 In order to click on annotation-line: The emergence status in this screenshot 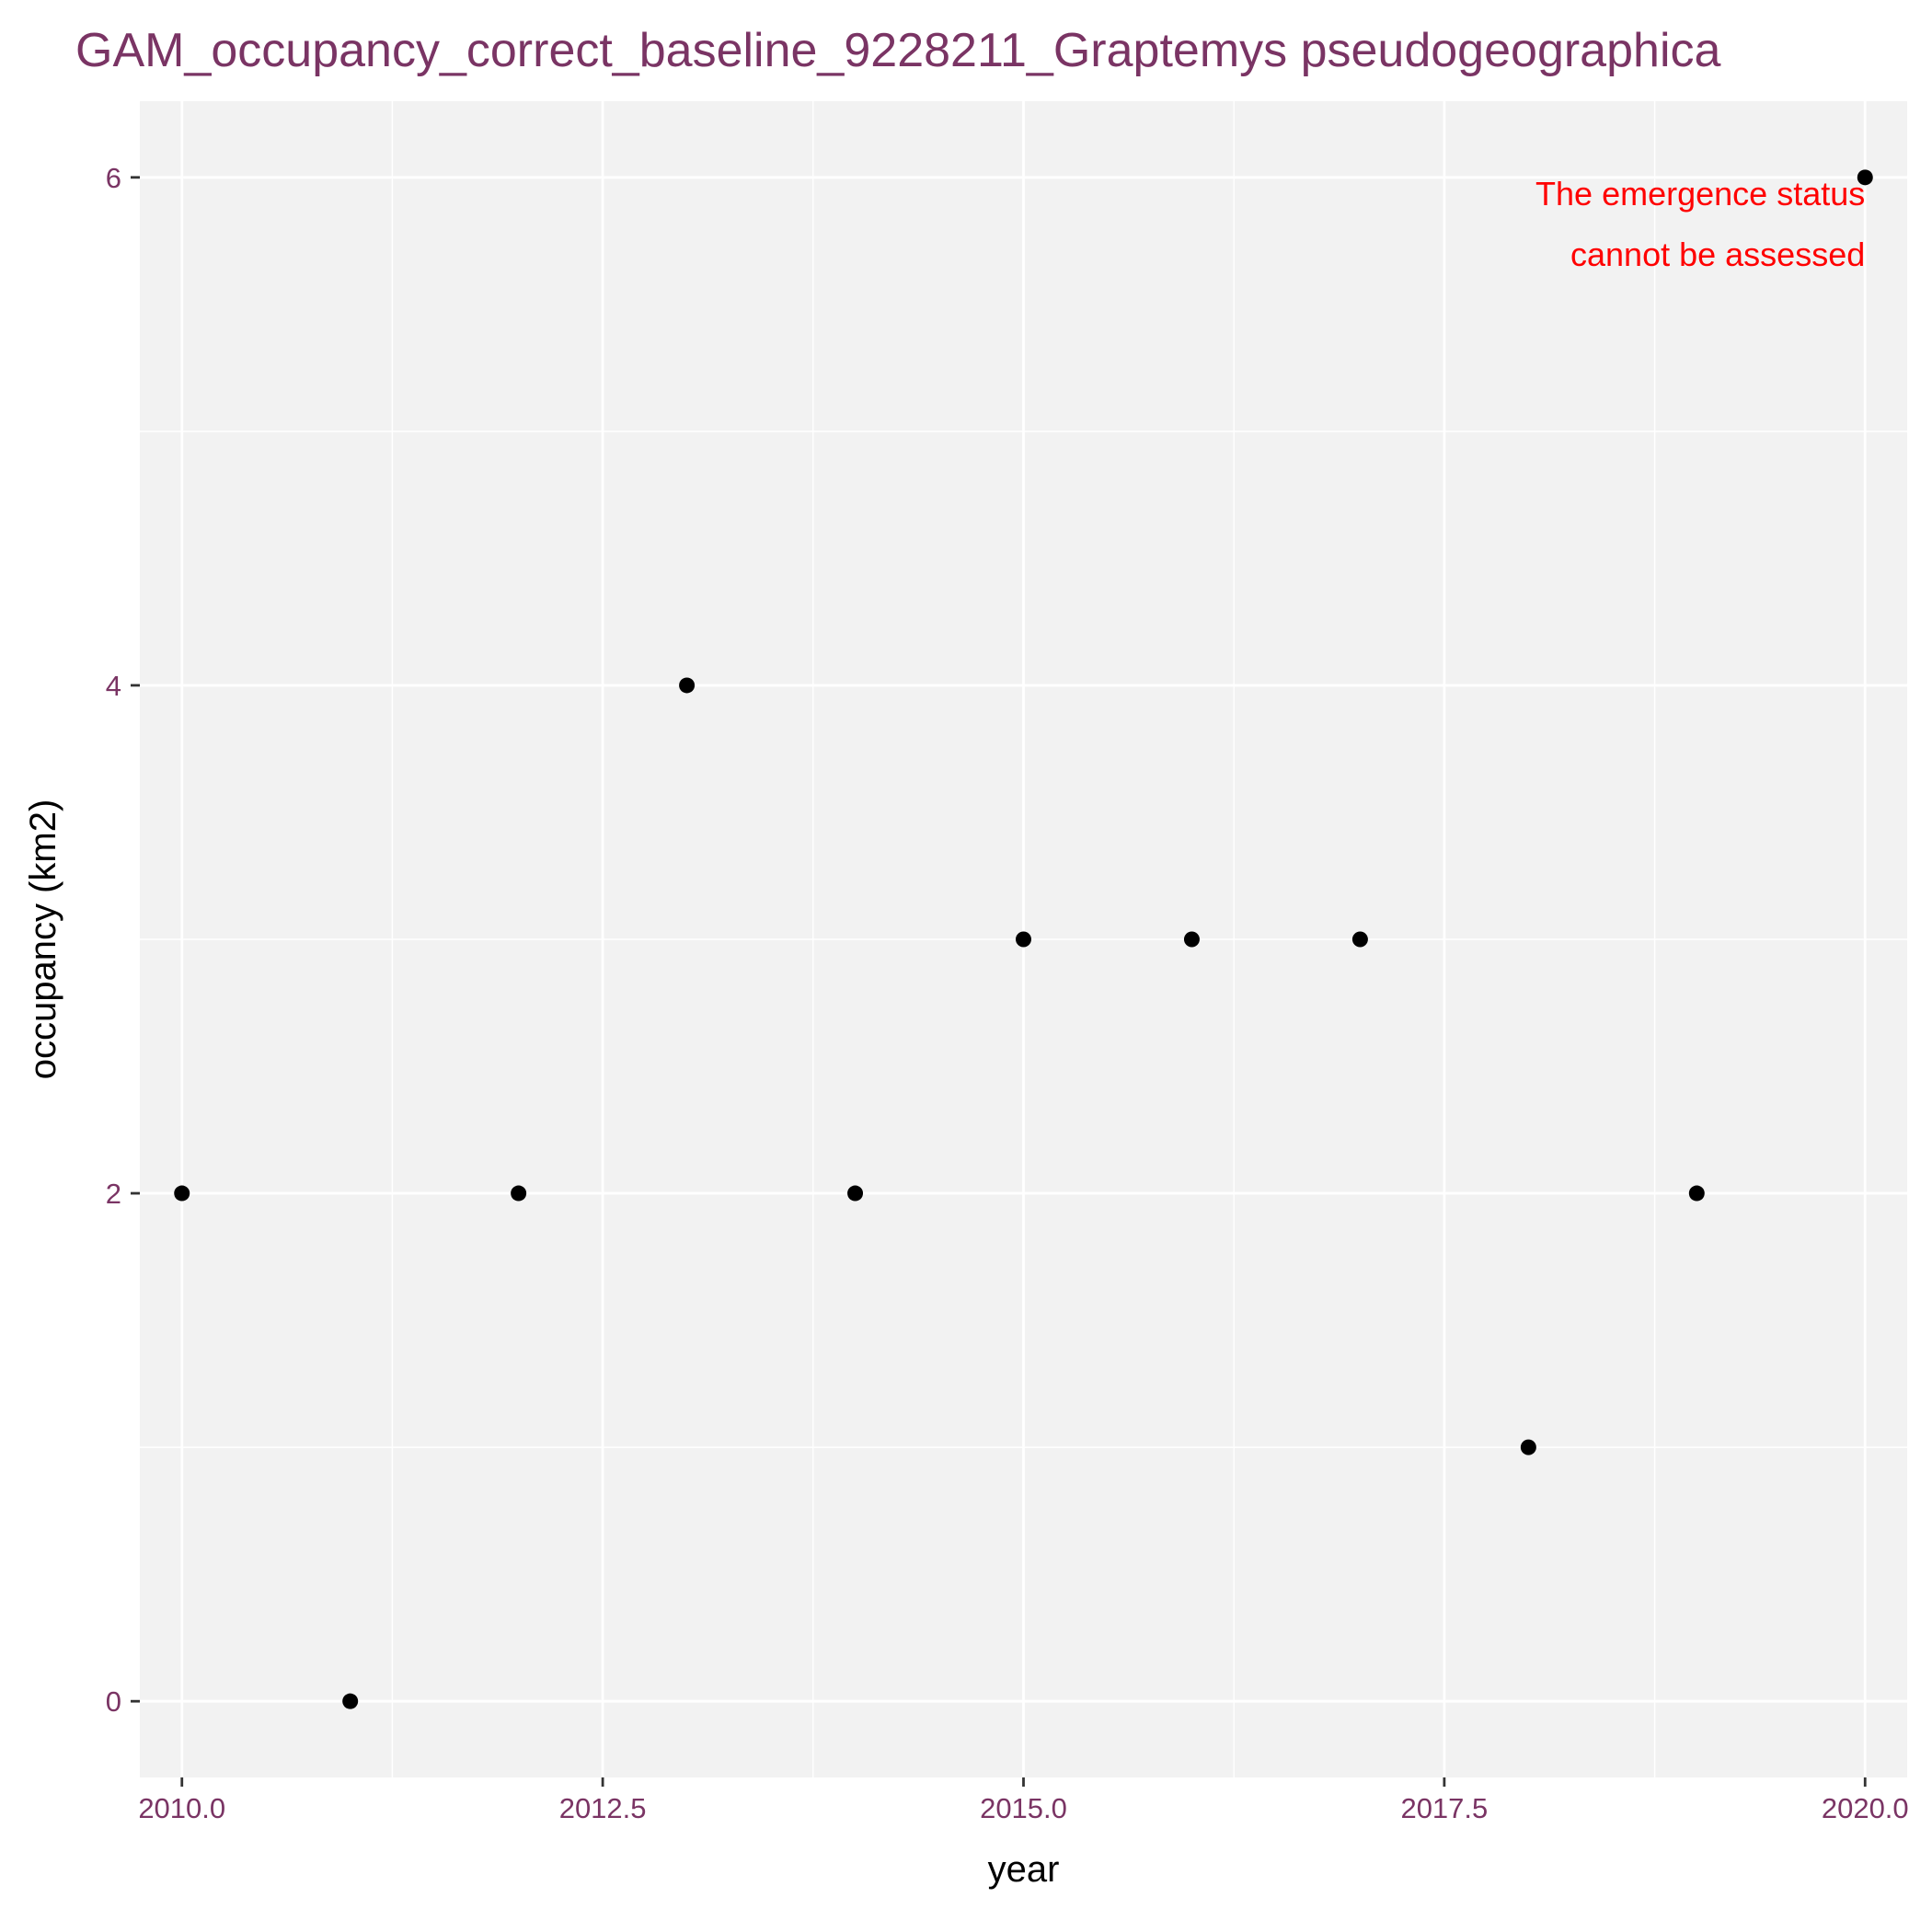, I will do `click(1700, 194)`.